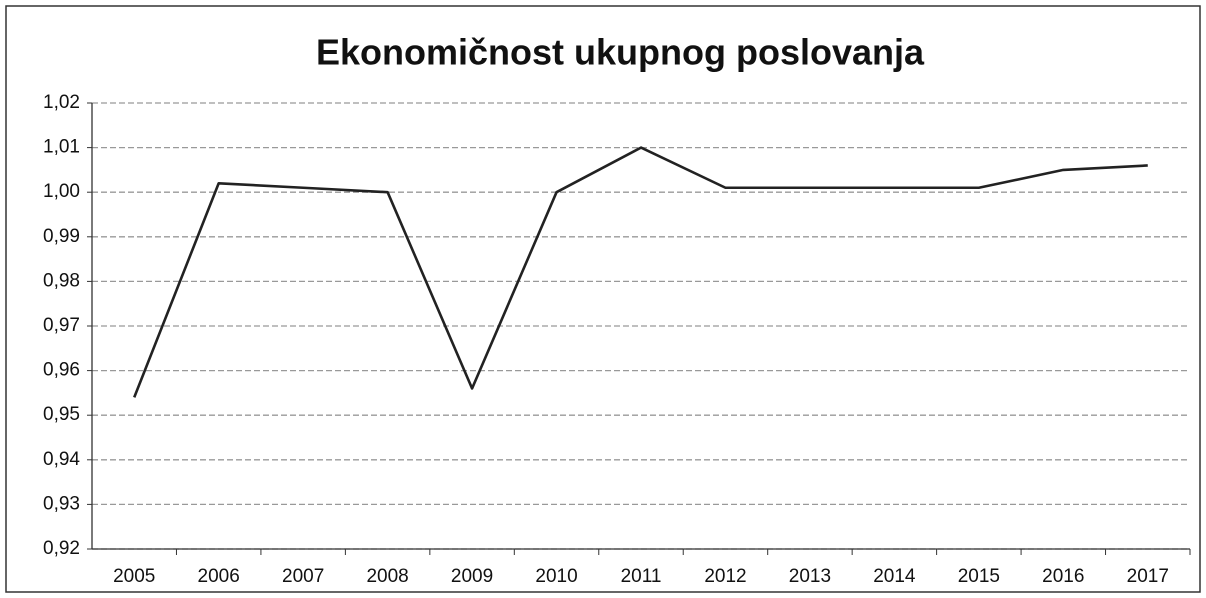 This screenshot has height=598, width=1206. Describe the element at coordinates (641, 576) in the screenshot. I see `x-tick-label: 2011` at that location.